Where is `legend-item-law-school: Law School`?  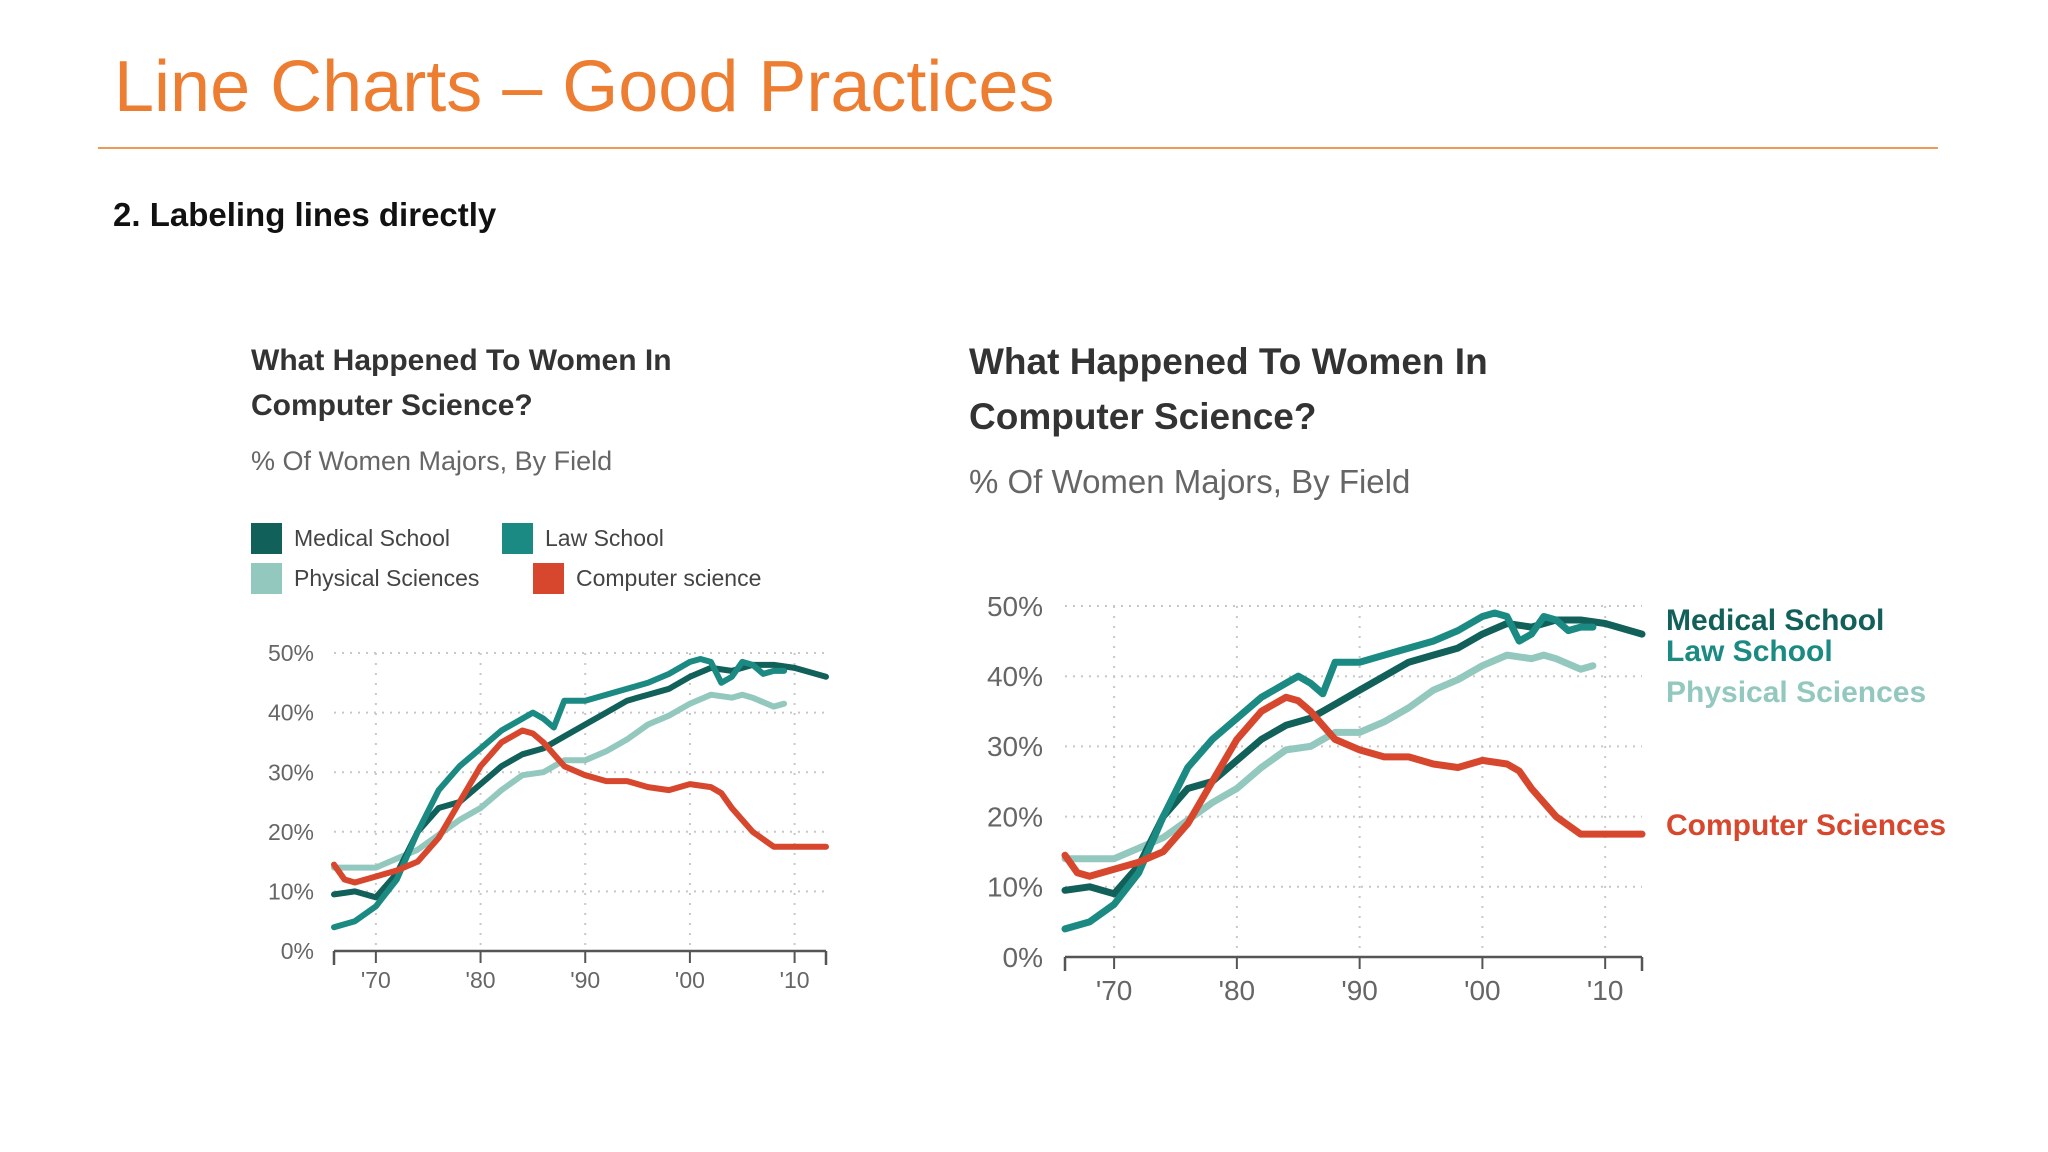 legend-item-law-school: Law School is located at coordinates (583, 538).